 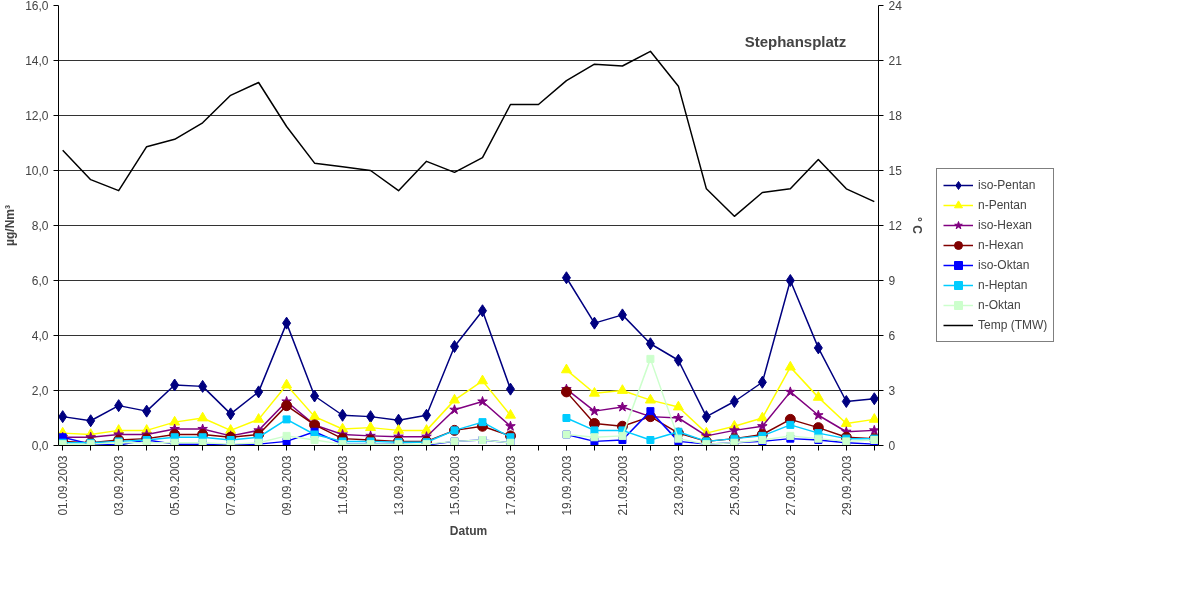 What do you see at coordinates (734, 485) in the screenshot?
I see `x-tick-label: 25.09.2003` at bounding box center [734, 485].